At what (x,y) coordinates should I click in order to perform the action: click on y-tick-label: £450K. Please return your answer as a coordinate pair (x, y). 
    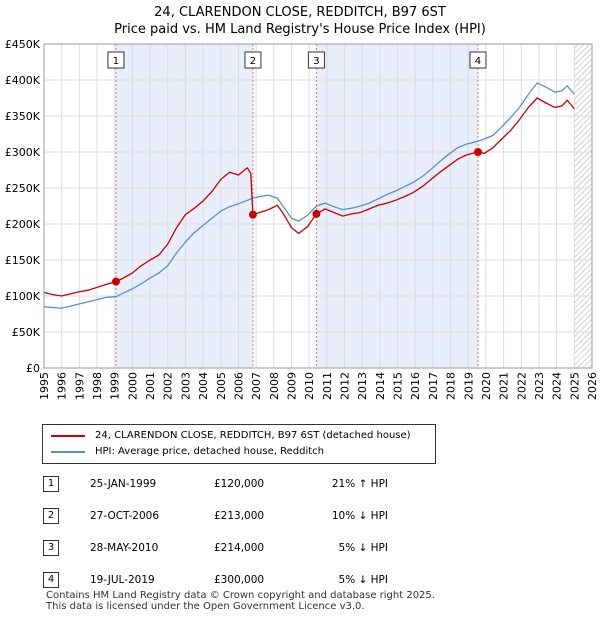
    Looking at the image, I should click on (23, 44).